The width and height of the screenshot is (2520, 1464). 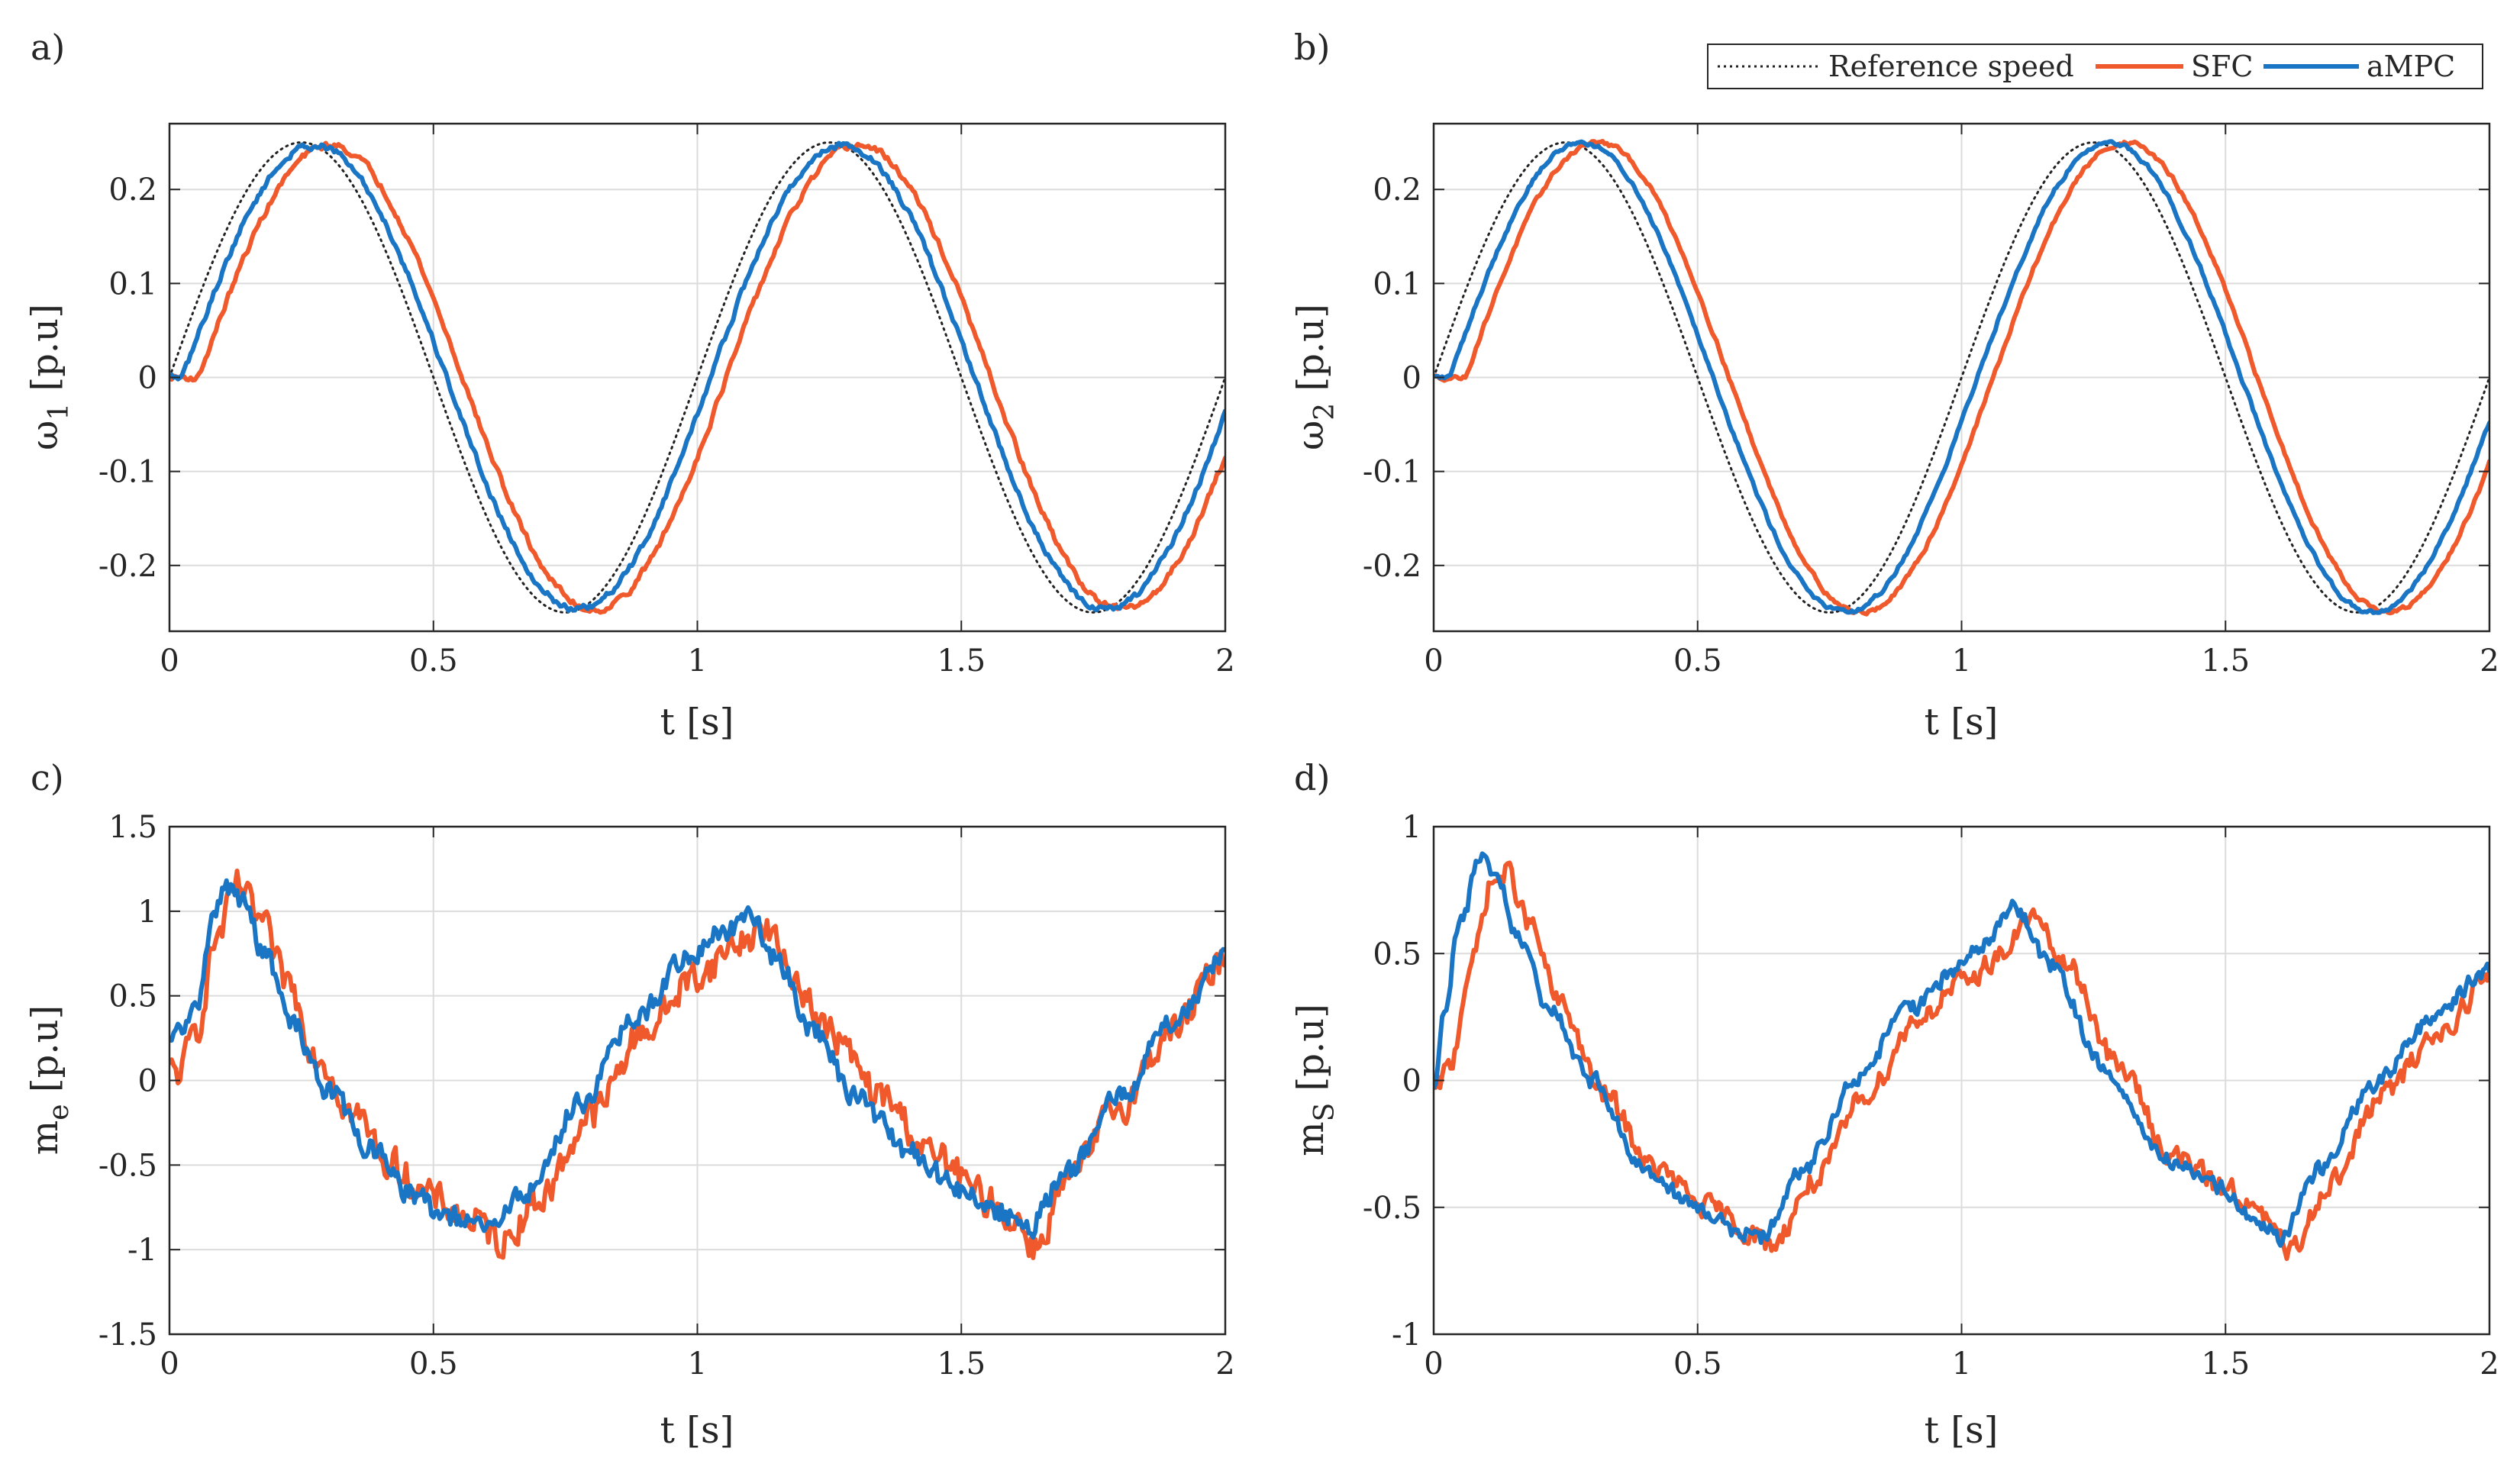 What do you see at coordinates (2095, 66) in the screenshot?
I see `legend: Reference speed SFC aMPC` at bounding box center [2095, 66].